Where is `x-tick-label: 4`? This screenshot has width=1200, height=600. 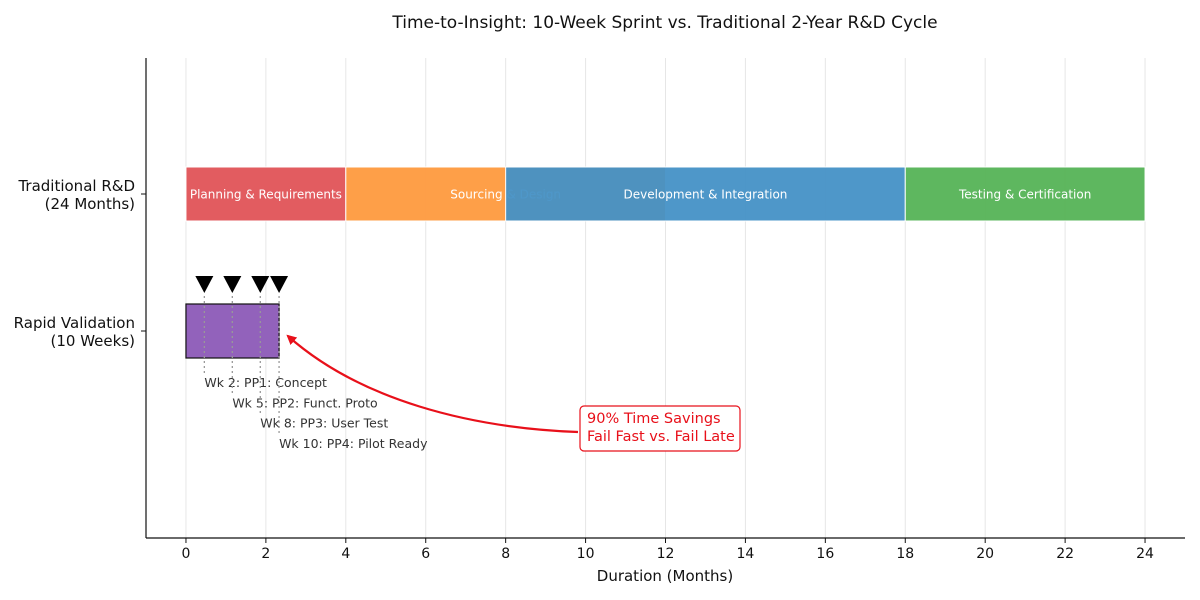 x-tick-label: 4 is located at coordinates (345, 554).